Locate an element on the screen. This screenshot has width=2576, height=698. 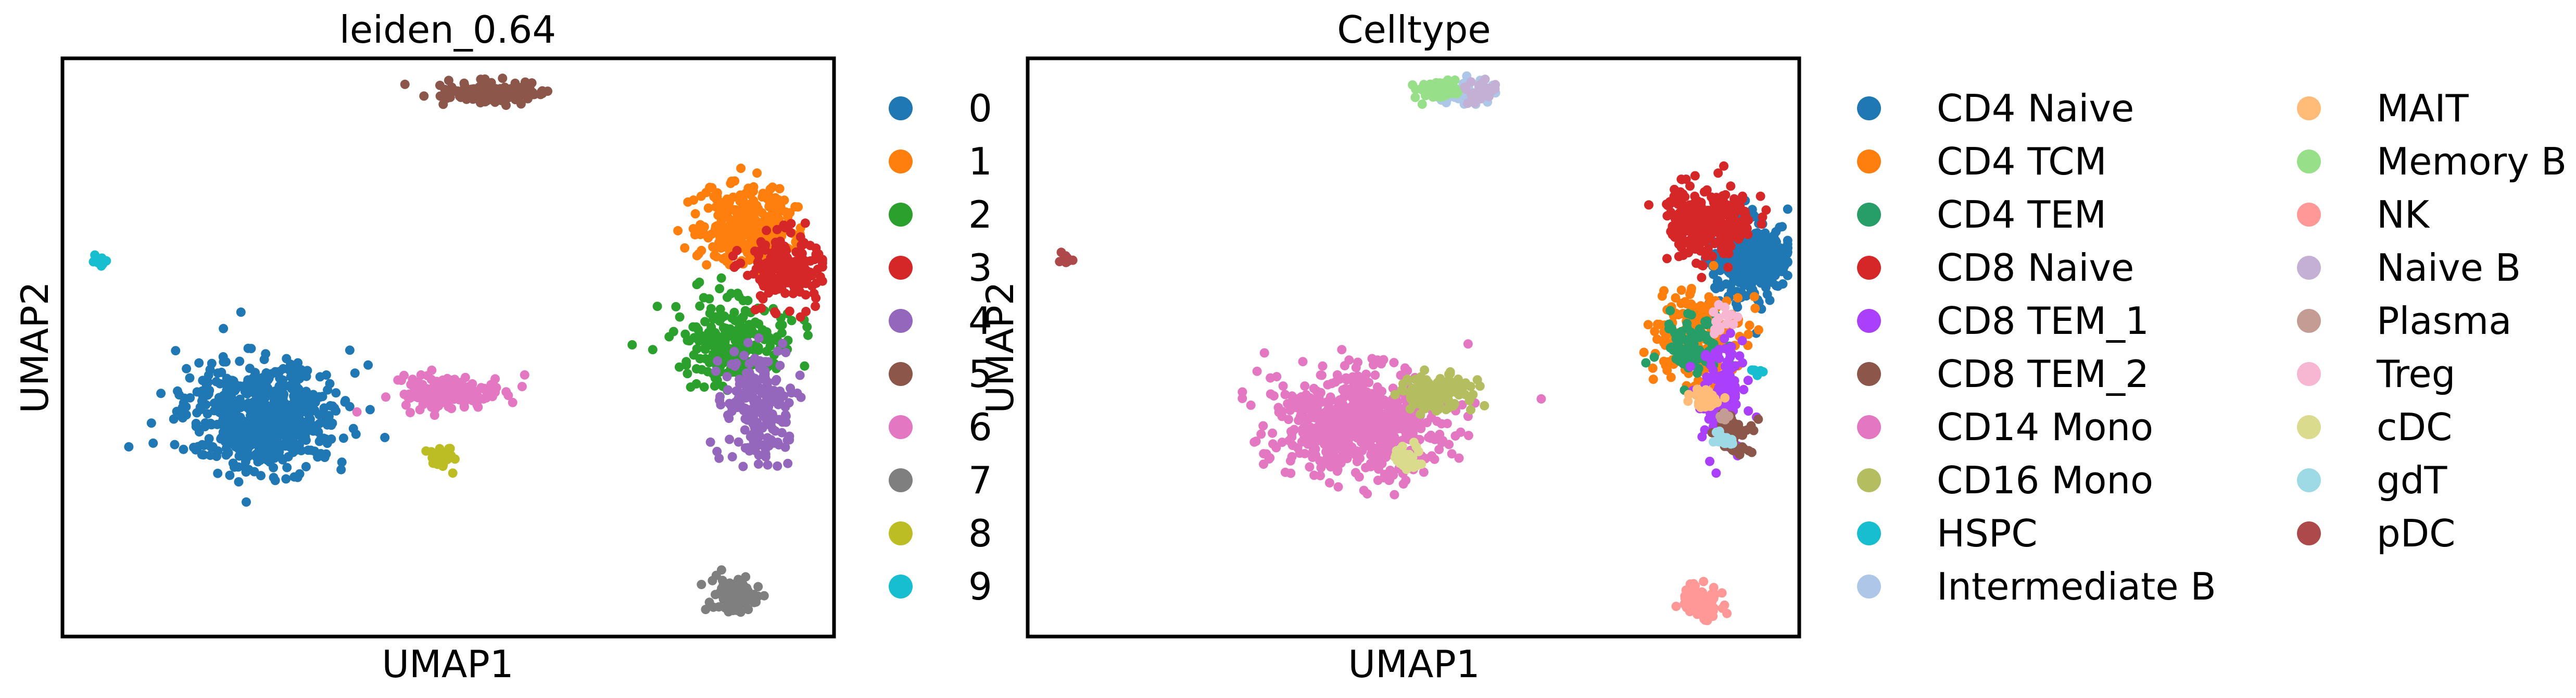
legend-item-nk: NK is located at coordinates (2363, 214).